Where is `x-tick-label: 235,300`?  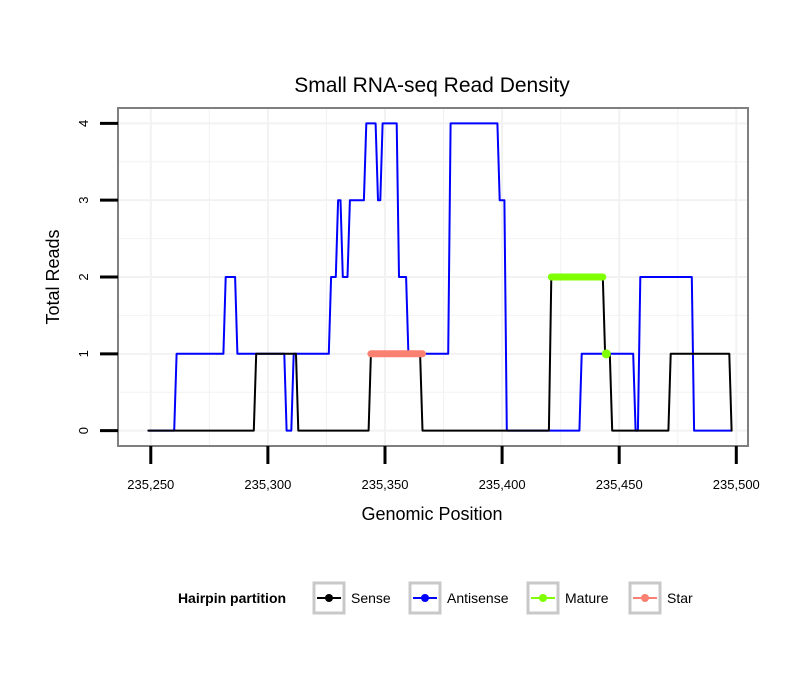 x-tick-label: 235,300 is located at coordinates (267, 484).